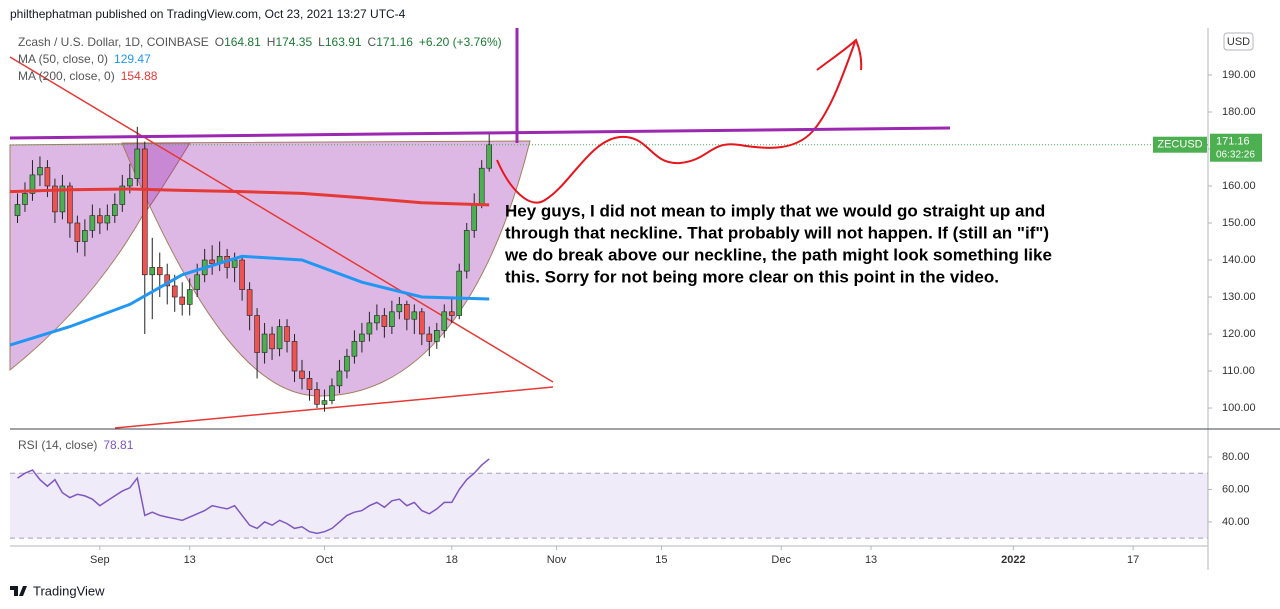  What do you see at coordinates (1239, 112) in the screenshot?
I see `y-tick-label: 180.00` at bounding box center [1239, 112].